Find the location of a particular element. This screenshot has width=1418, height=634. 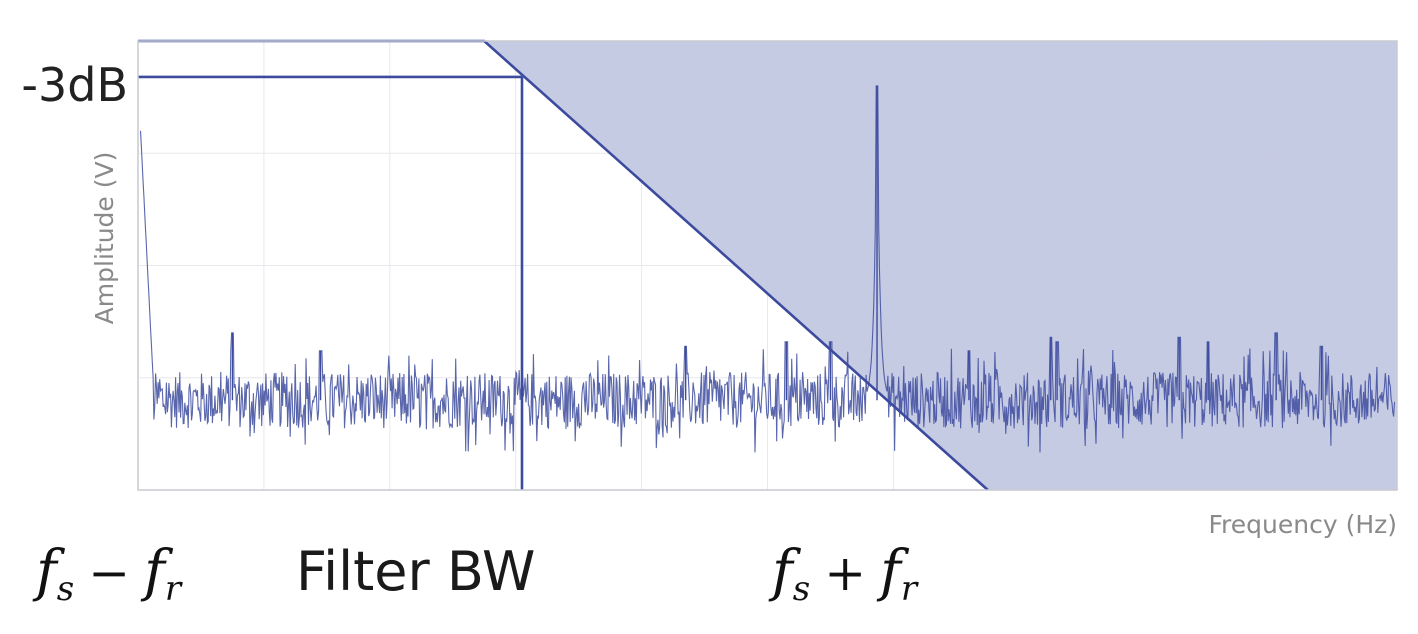

fs-plus-fr-s: s is located at coordinates (801, 589).